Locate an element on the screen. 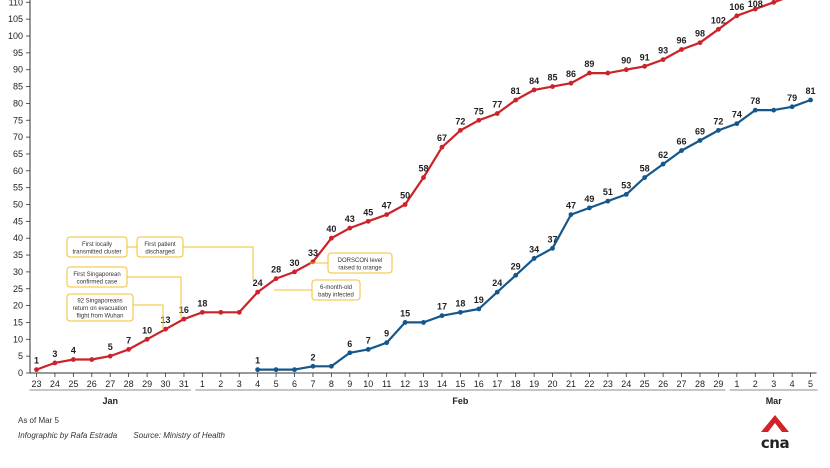  annotation-text: return on evacuation is located at coordinates (100, 309).